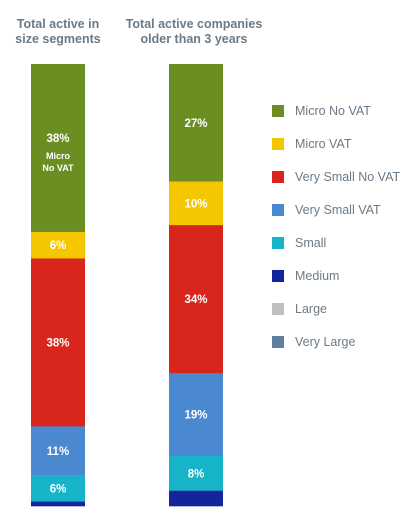  I want to click on data-label: 19%, so click(195, 416).